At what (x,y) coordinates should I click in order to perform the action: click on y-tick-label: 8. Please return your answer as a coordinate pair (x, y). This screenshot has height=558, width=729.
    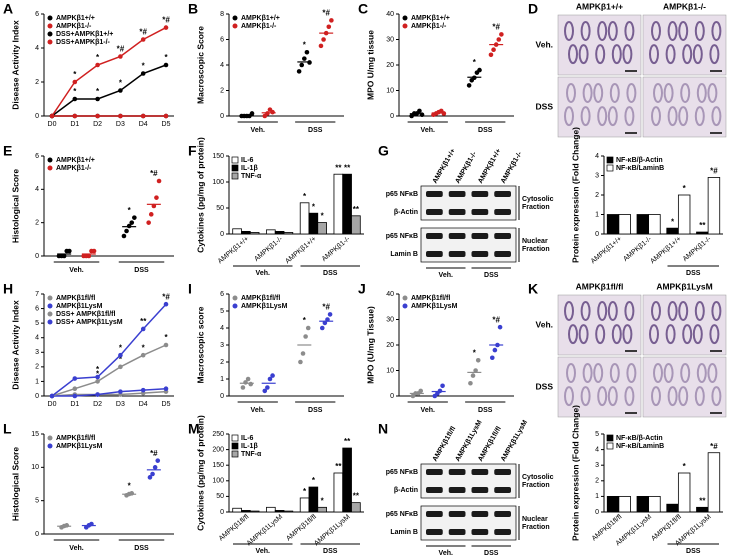
    Looking at the image, I should click on (222, 14).